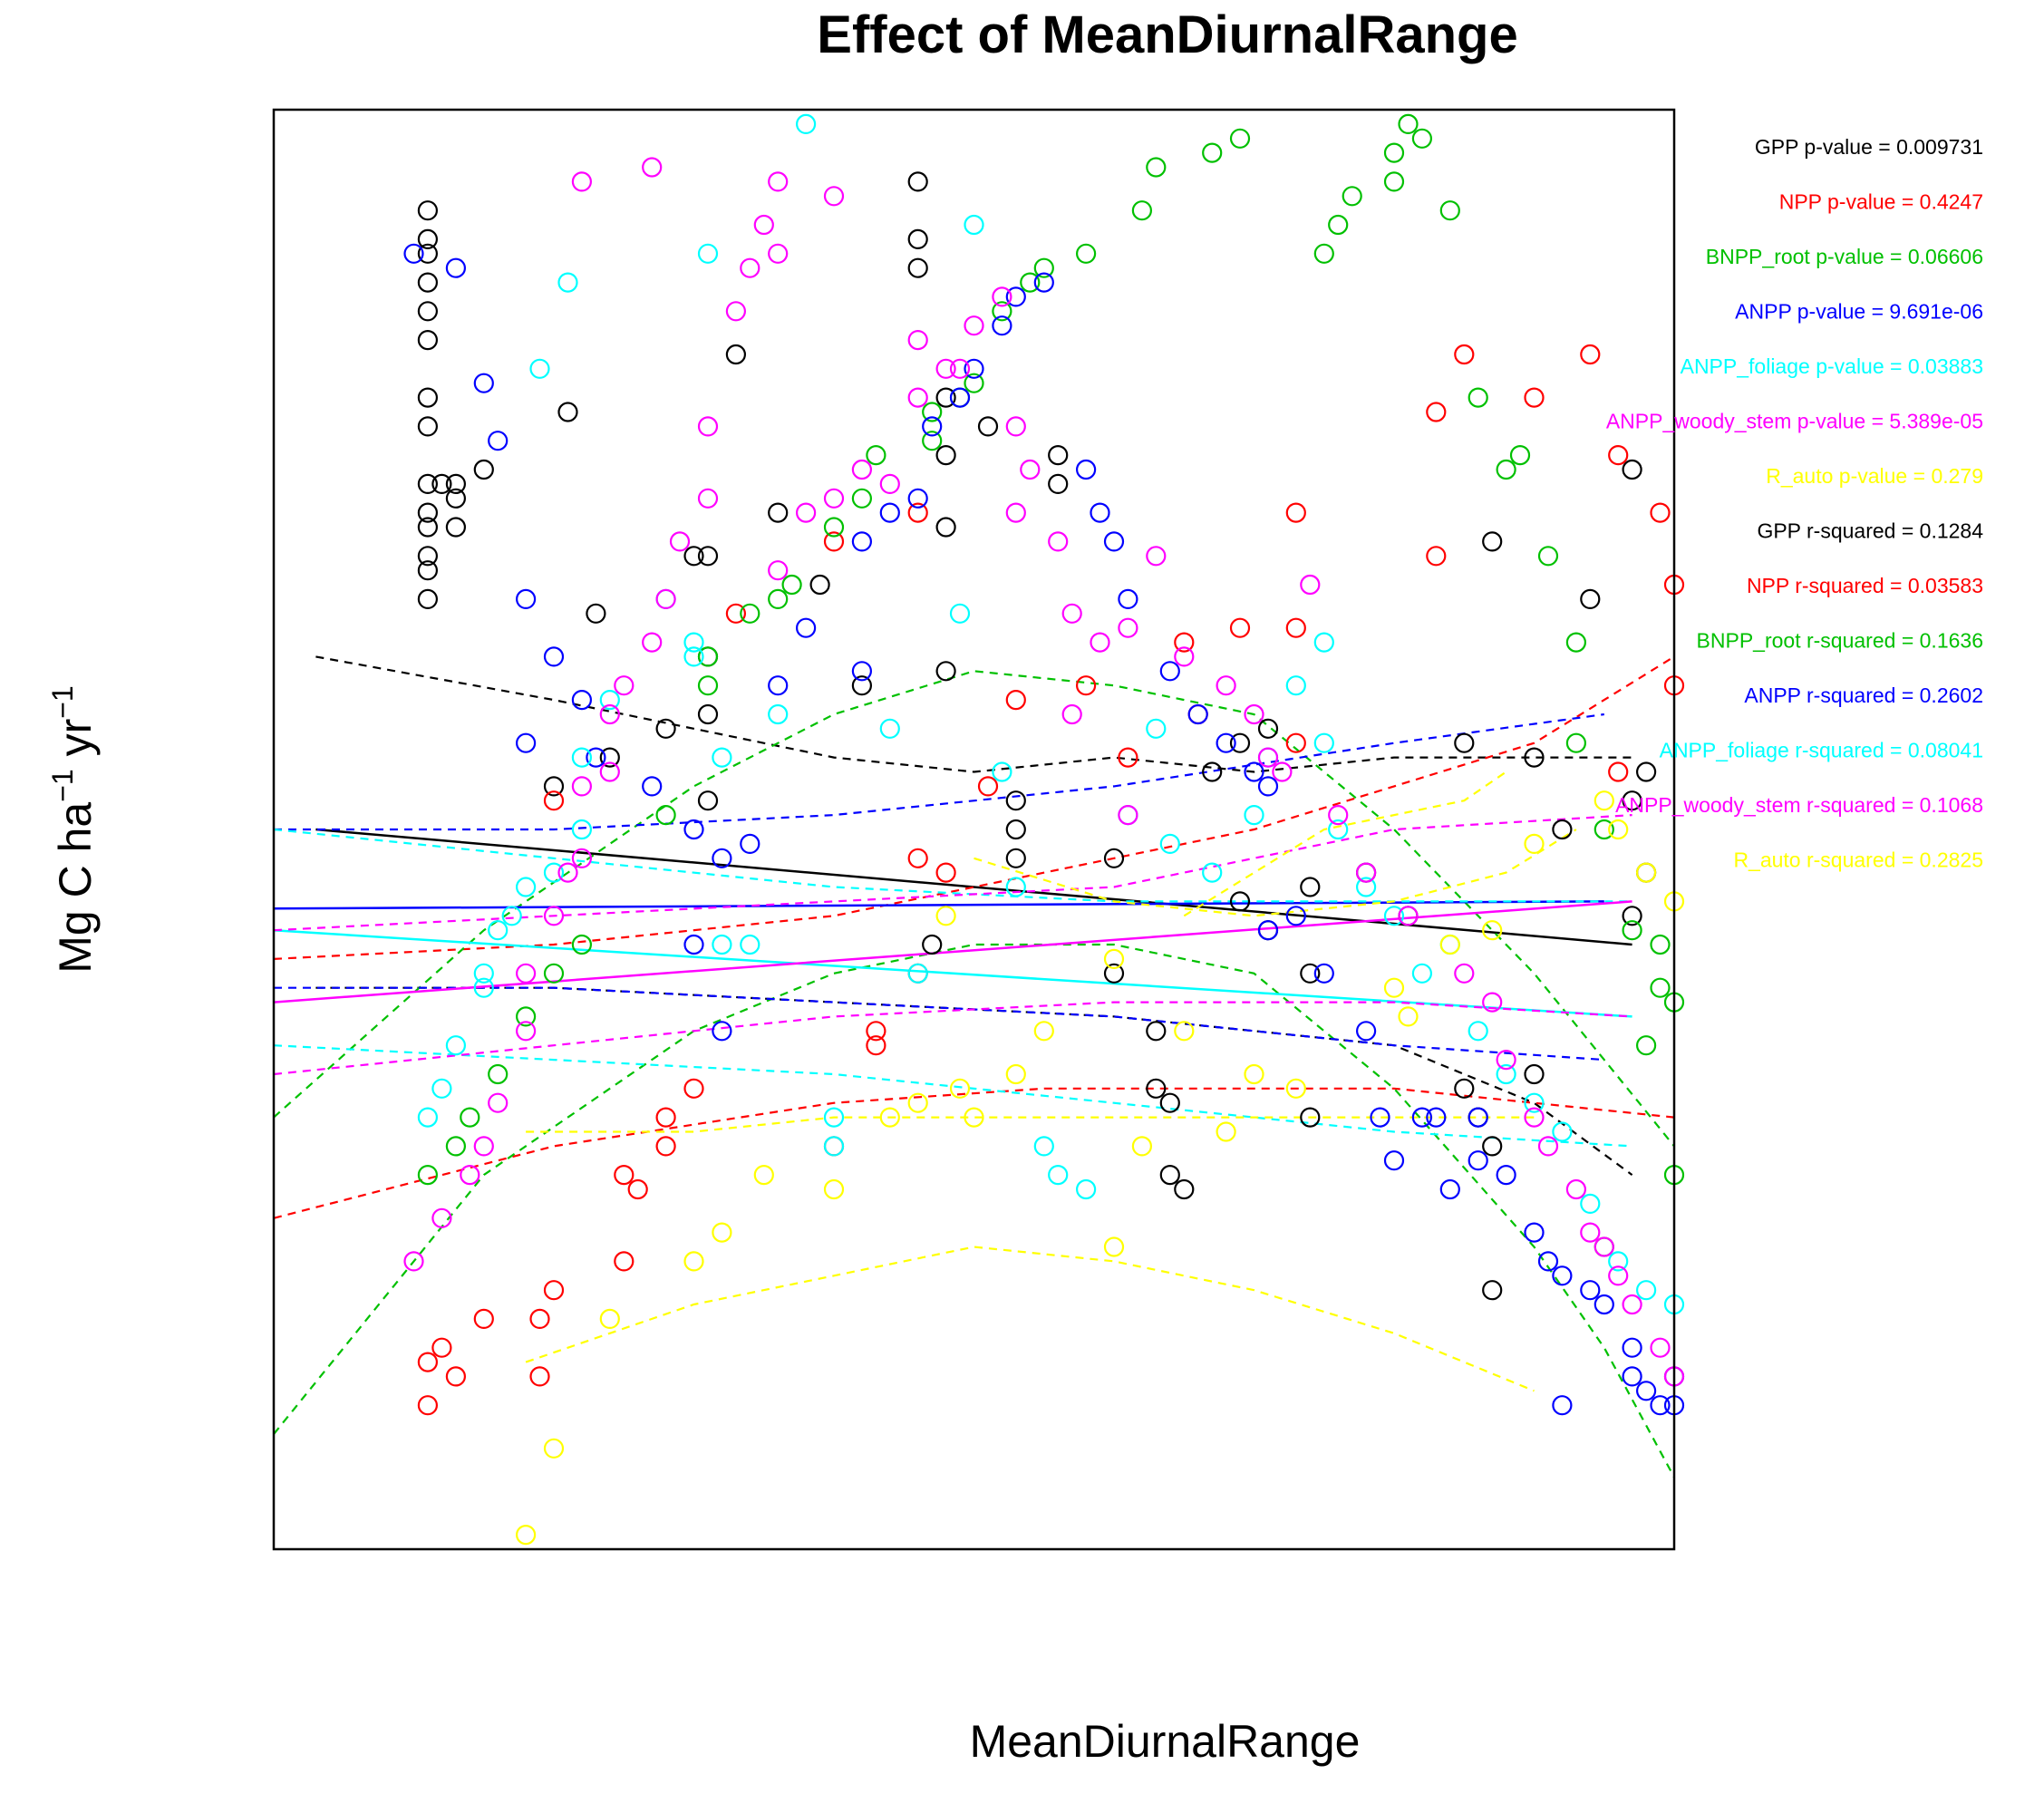  Describe the element at coordinates (1840, 641) in the screenshot. I see `stat-annotation-9: BNPP_root r-squared = 0.1636` at that location.